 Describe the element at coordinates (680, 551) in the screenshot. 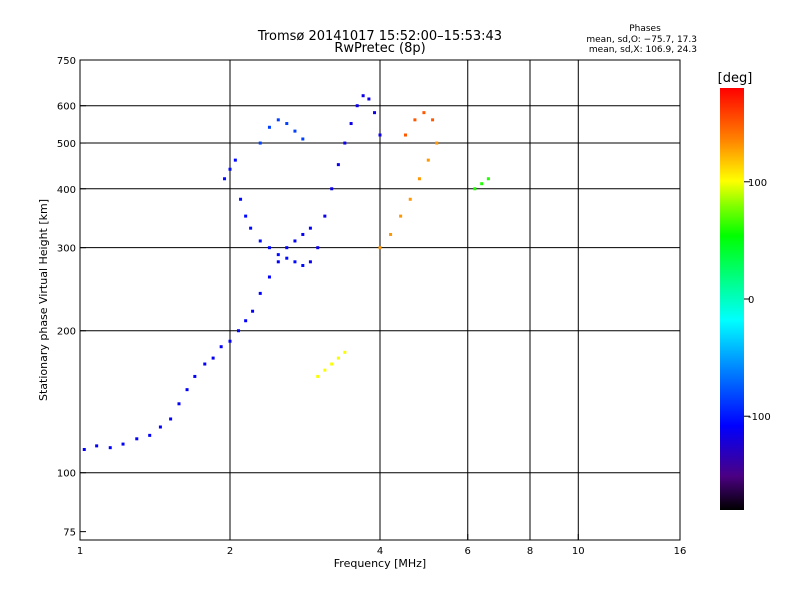

I see `x-tick-label: 16` at that location.